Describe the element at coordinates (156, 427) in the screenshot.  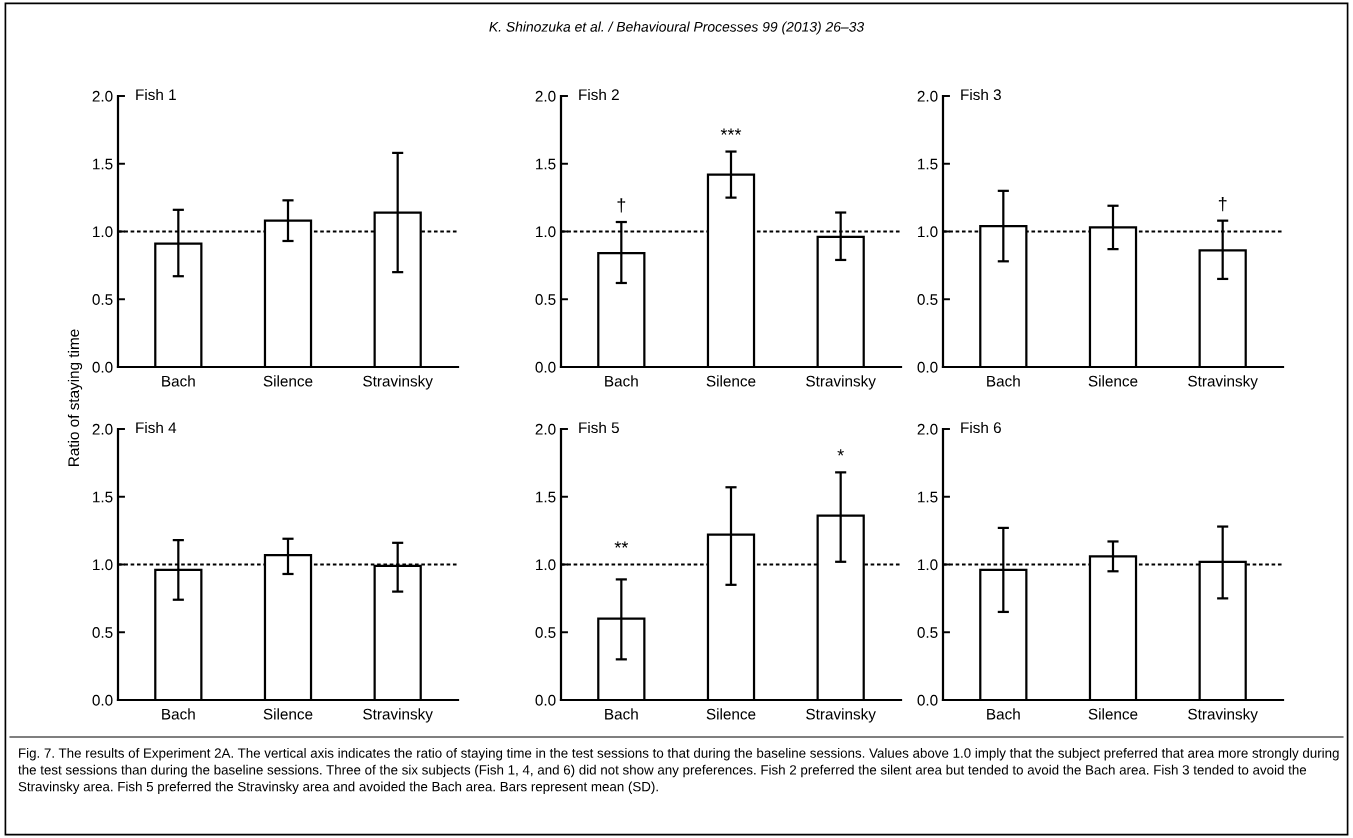
I see `chart-title: Fish 4` at that location.